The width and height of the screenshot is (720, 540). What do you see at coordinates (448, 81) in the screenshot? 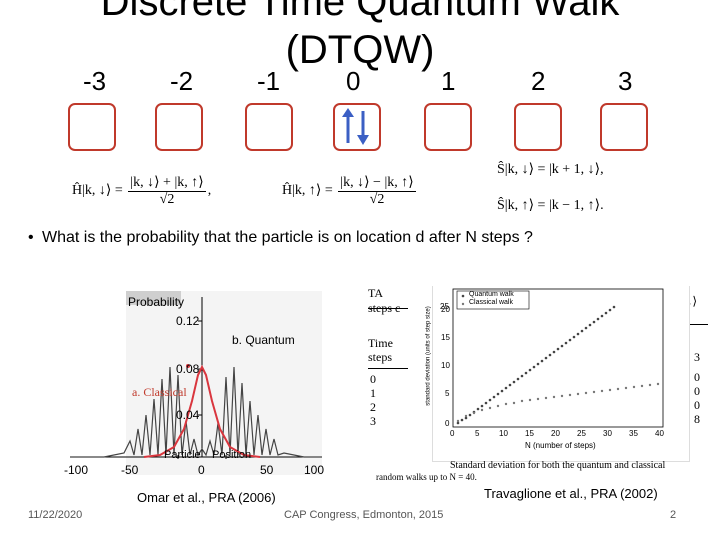
I see `position-label: 1` at bounding box center [448, 81].